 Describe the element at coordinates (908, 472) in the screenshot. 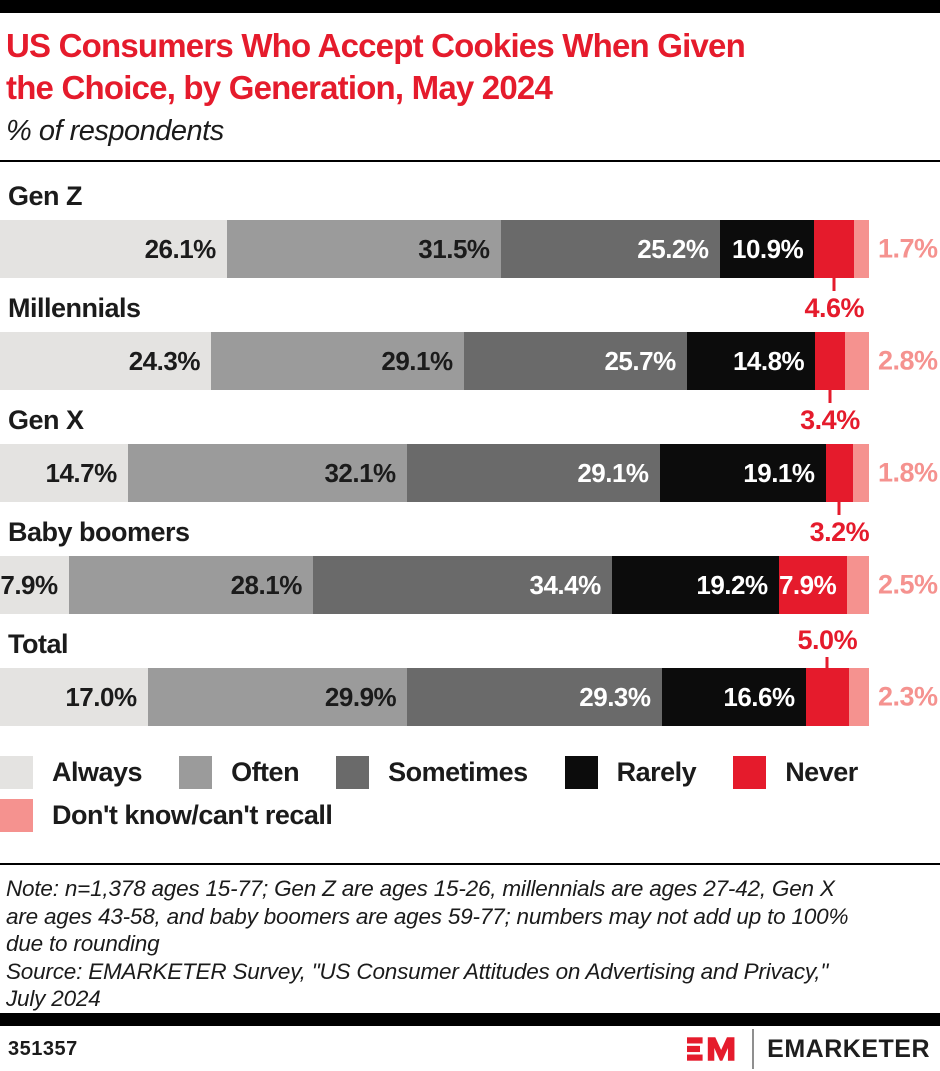

I see `dont-know-value-label: 1.8%` at that location.